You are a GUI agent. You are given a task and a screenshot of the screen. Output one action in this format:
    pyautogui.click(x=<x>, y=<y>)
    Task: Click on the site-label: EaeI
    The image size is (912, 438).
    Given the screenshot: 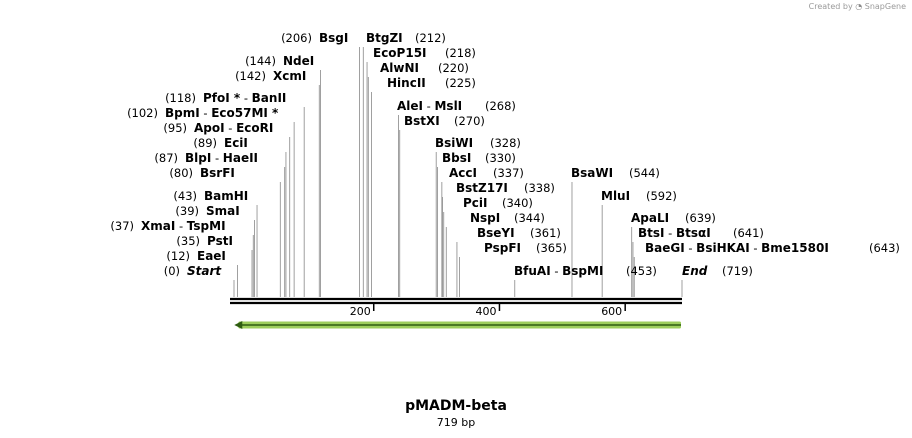 What is the action you would take?
    pyautogui.click(x=211, y=256)
    